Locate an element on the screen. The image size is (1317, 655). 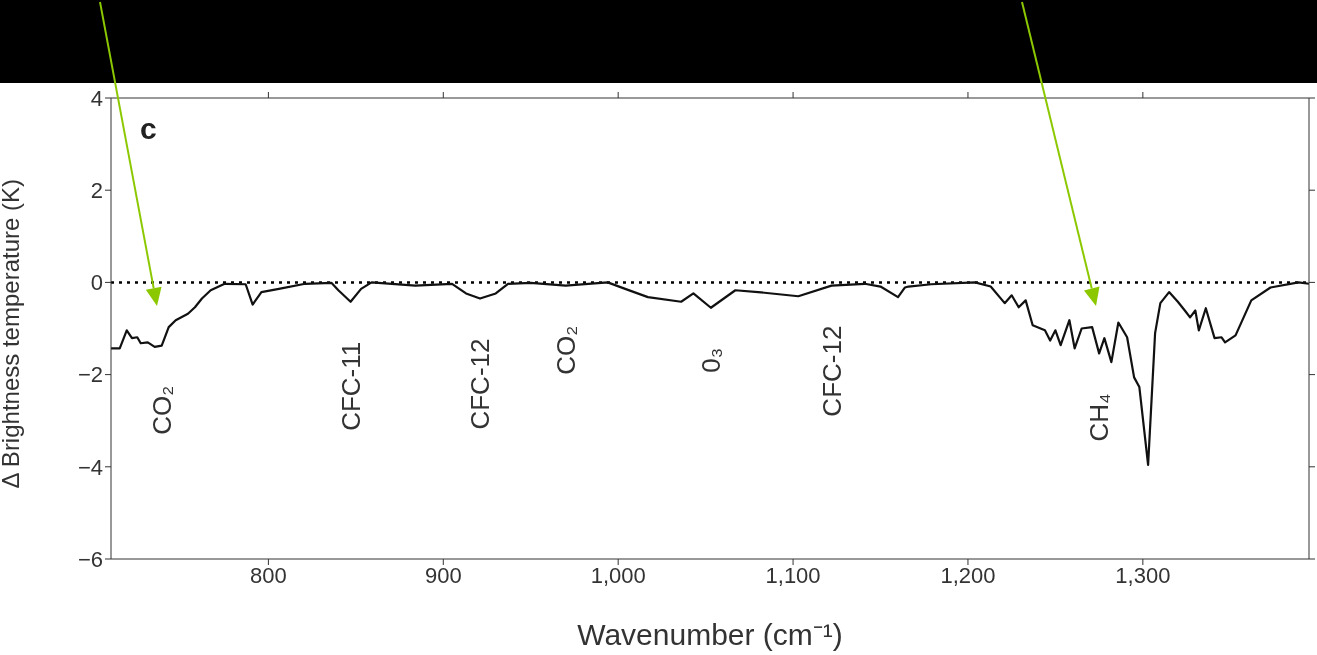
x-tick-label: 1,200 is located at coordinates (968, 575).